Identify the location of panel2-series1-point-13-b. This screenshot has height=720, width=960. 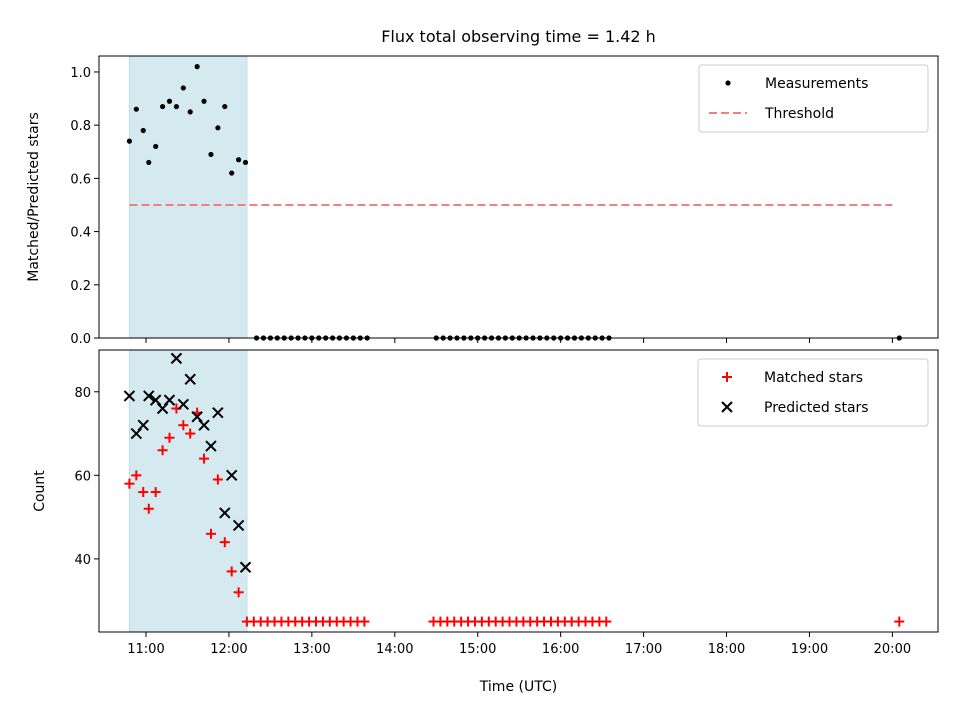
(218, 412).